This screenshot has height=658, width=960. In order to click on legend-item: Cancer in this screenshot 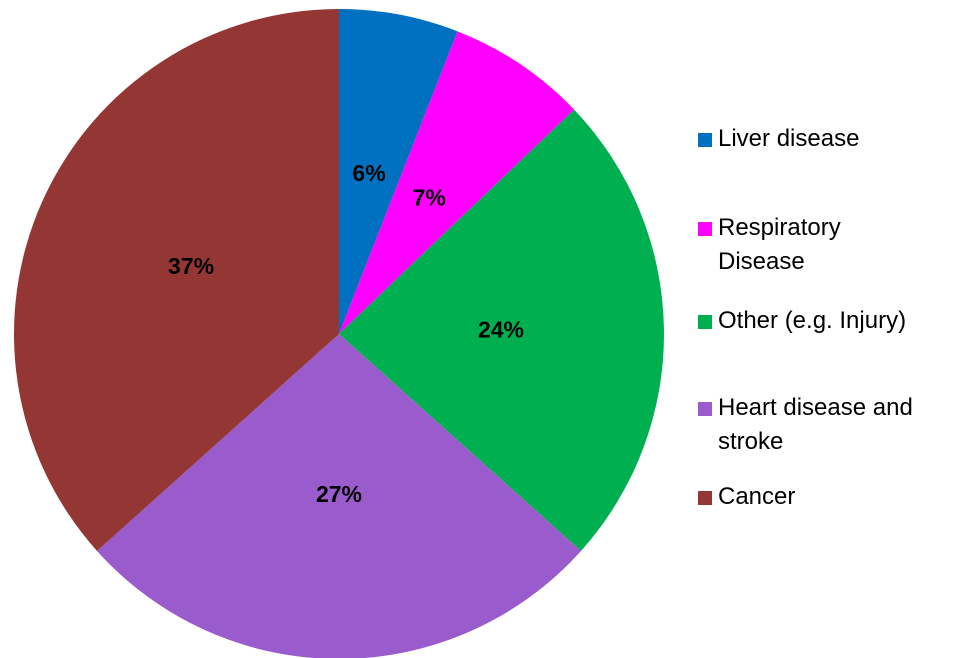, I will do `click(828, 497)`.